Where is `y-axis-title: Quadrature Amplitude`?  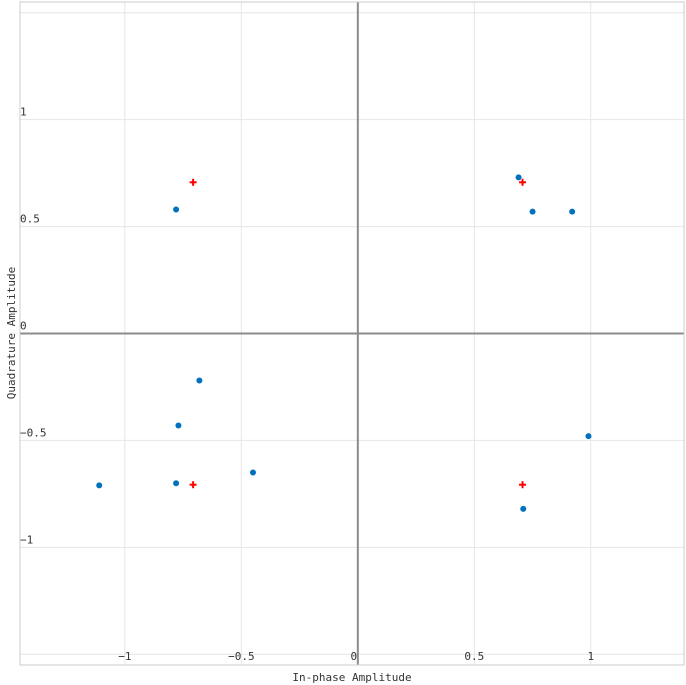 y-axis-title: Quadrature Amplitude is located at coordinates (11, 333).